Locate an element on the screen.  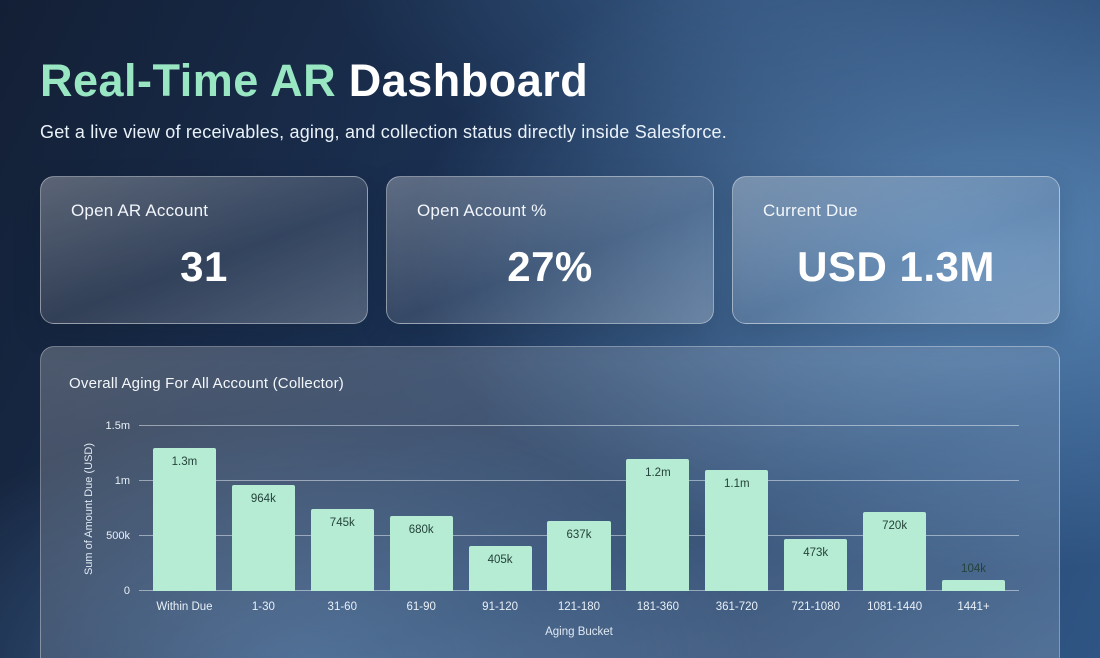
bar-value-label: 637k is located at coordinates (579, 534).